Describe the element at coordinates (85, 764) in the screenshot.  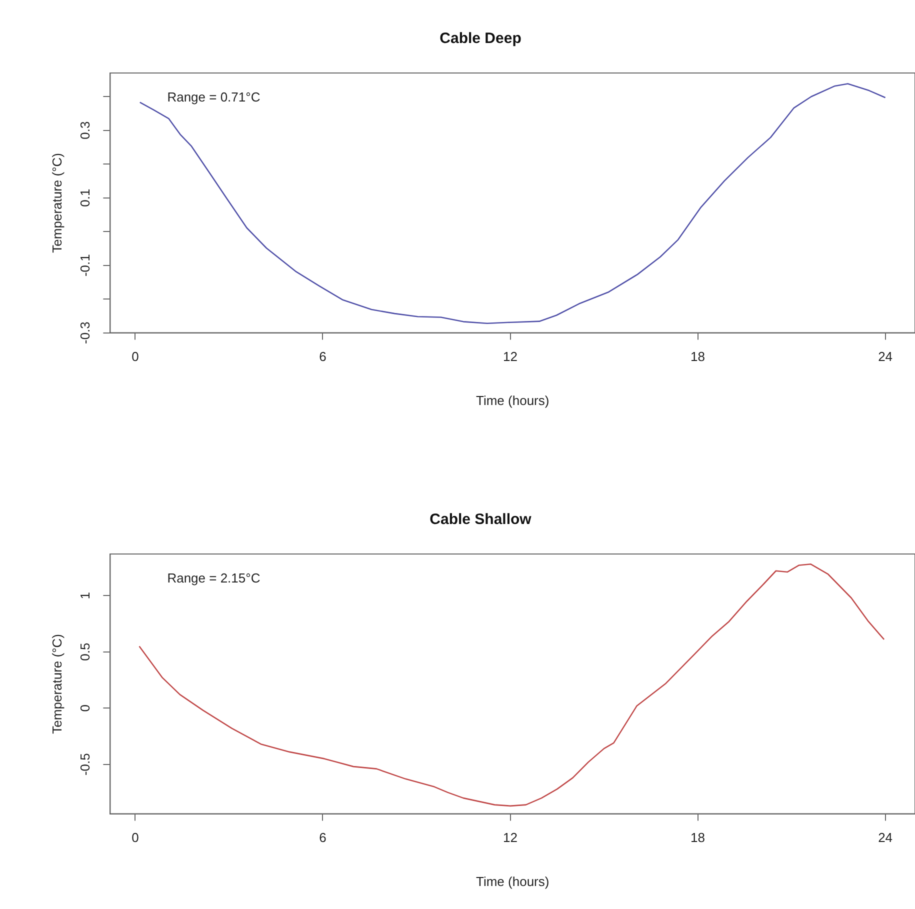
I see `y-tick-label: -0.5` at that location.